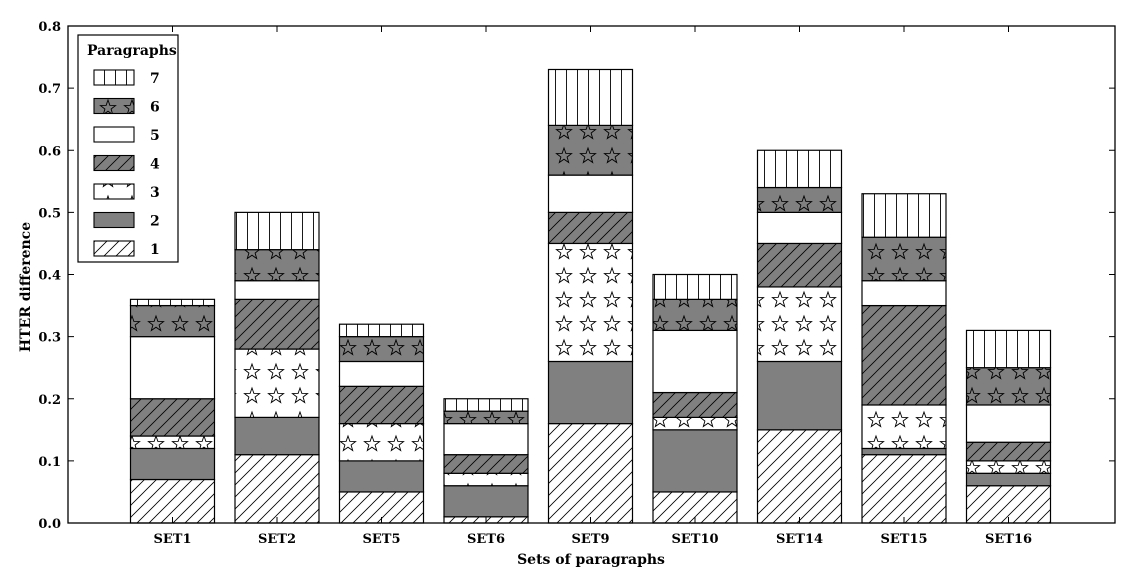 This screenshot has width=1145, height=575. I want to click on x-tick-label: SET6, so click(486, 539).